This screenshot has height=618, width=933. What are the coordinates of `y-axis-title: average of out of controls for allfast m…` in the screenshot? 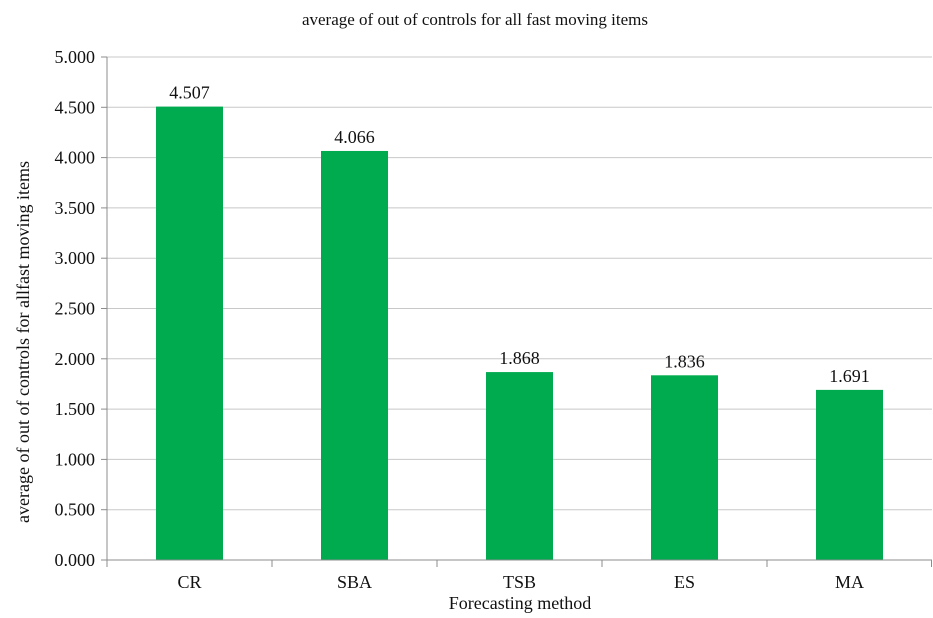 It's located at (23, 342).